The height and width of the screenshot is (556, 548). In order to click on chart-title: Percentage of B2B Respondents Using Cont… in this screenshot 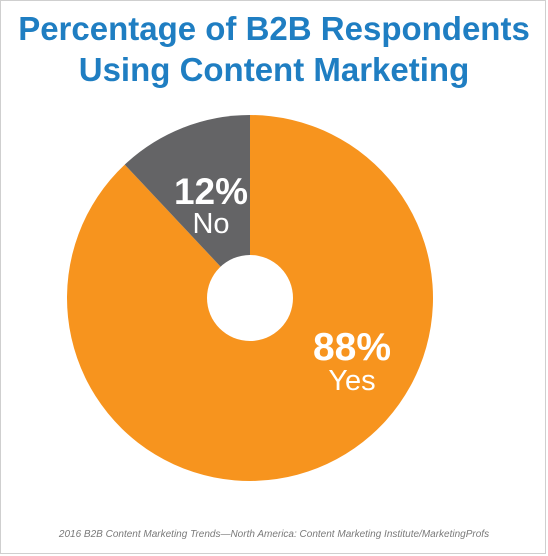, I will do `click(274, 49)`.